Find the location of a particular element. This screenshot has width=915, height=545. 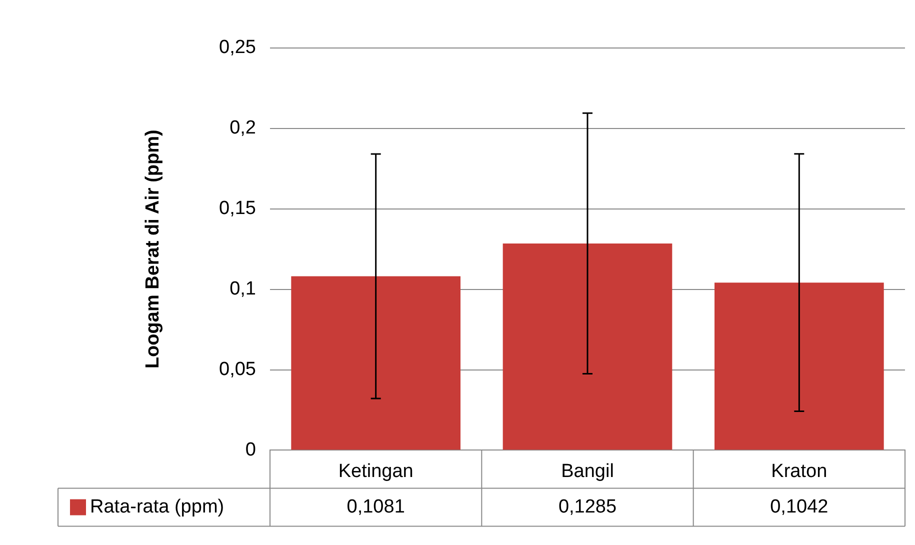

x-tick-label: Ketingan is located at coordinates (376, 471).